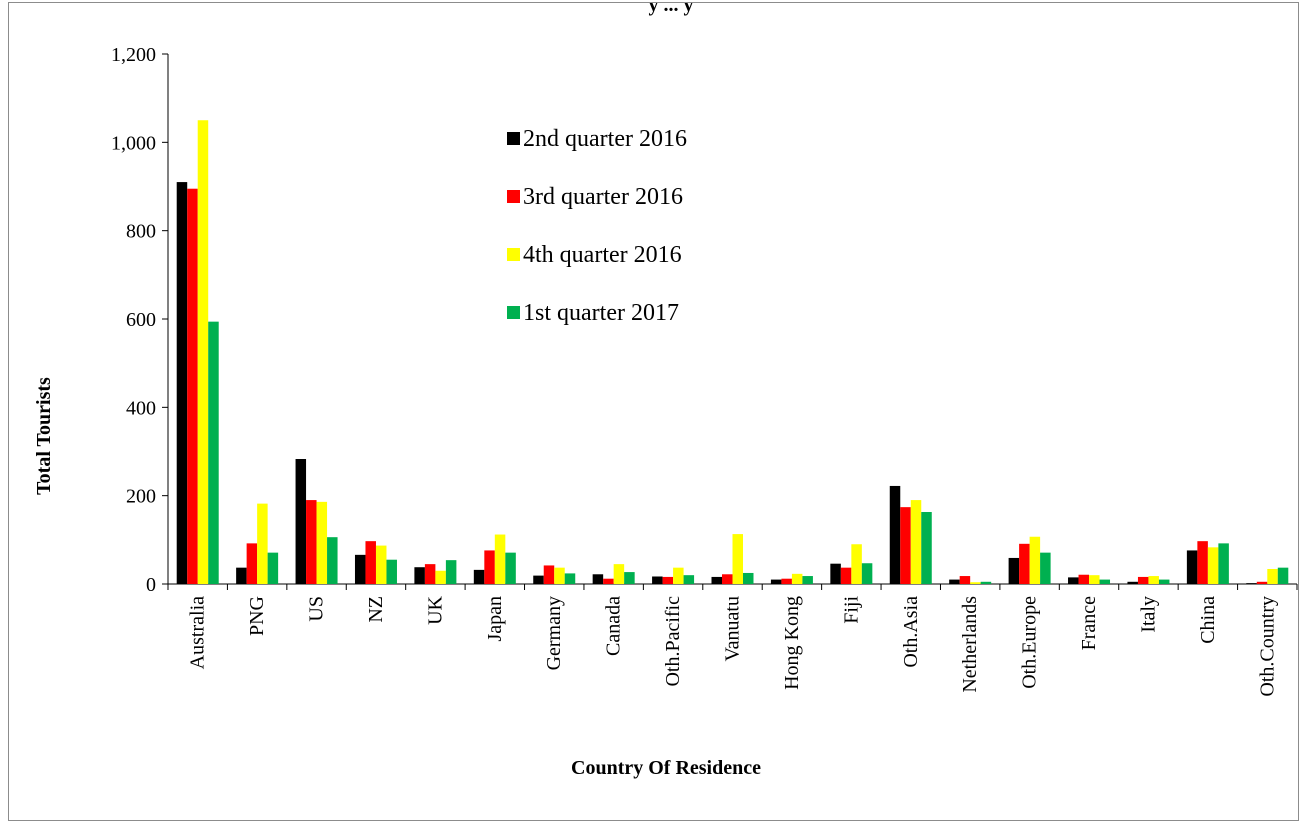 This screenshot has width=1301, height=823. I want to click on x-tick-label: Oth.Country, so click(1267, 646).